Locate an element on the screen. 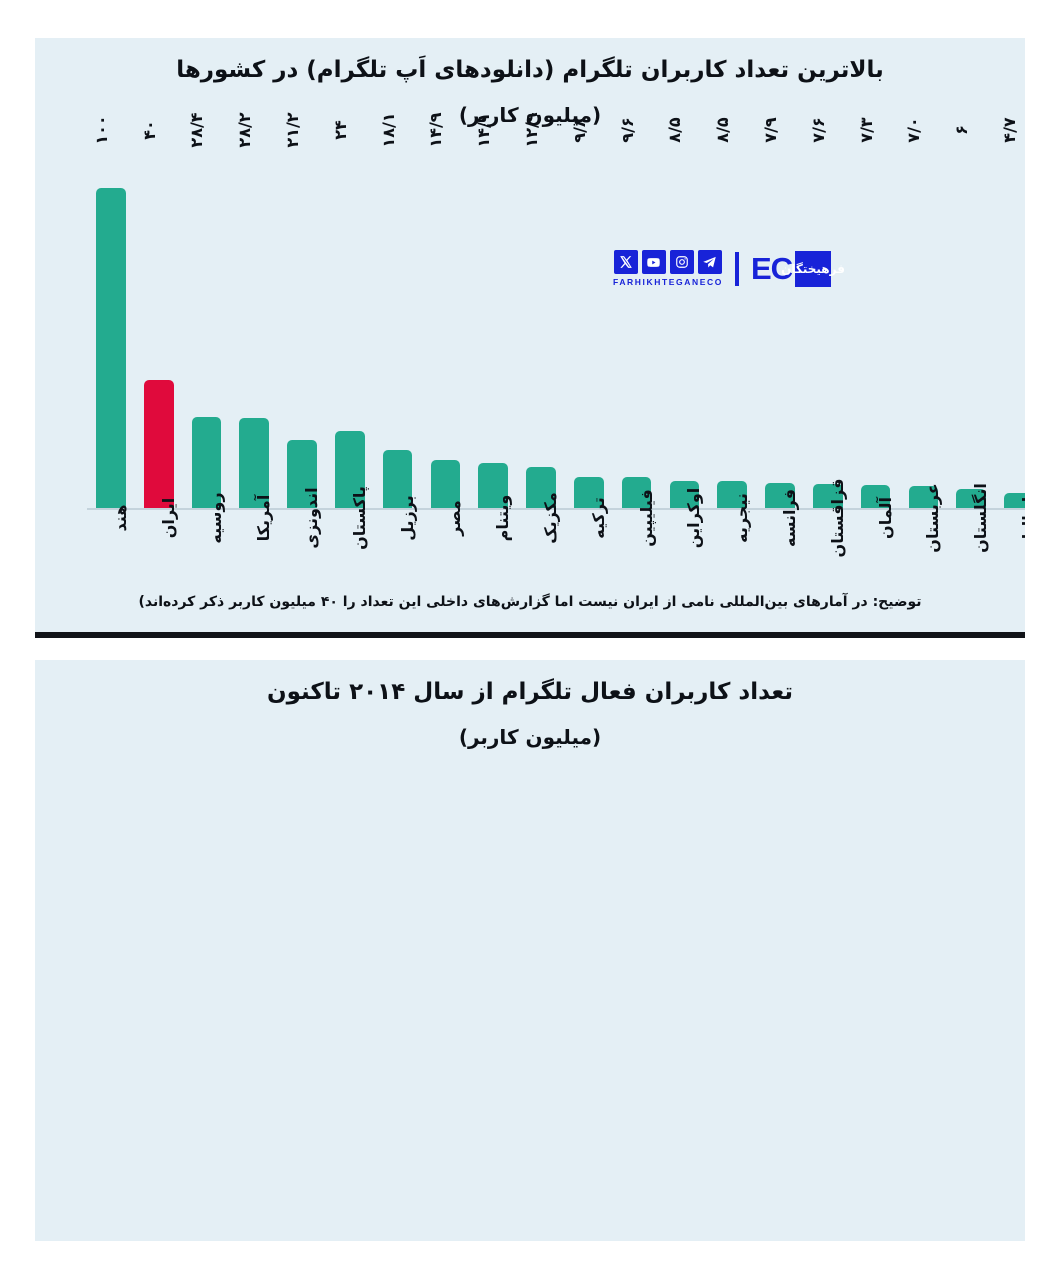  x-axis-label: نیجریه is located at coordinates (742, 518).